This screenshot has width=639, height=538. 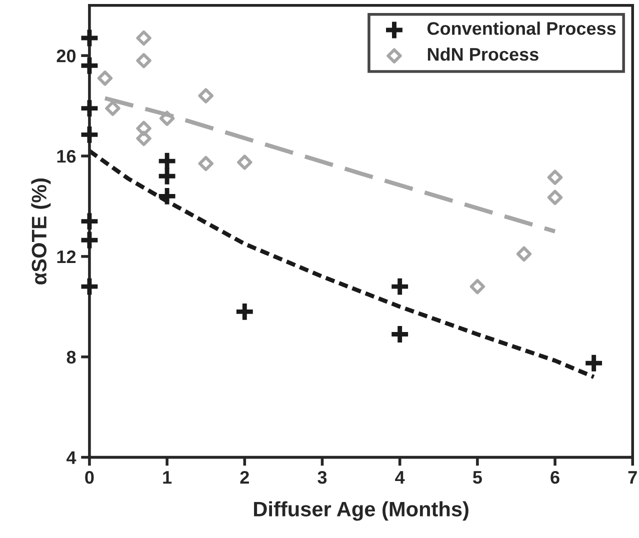 I want to click on x-tick-label: 2, so click(x=244, y=477).